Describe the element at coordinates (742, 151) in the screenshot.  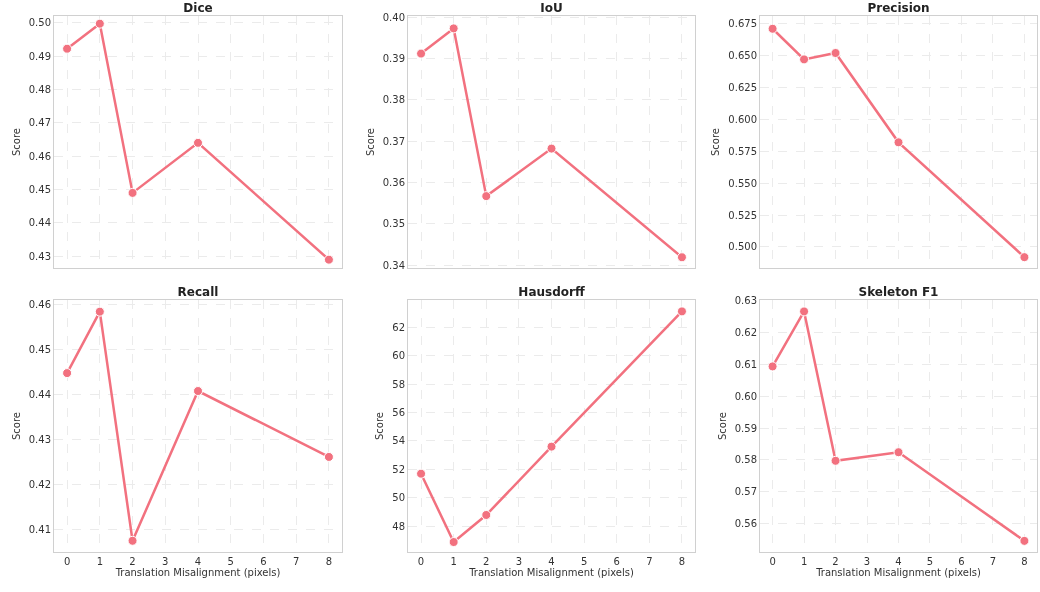
I see `y-tick-label: 0.575` at that location.